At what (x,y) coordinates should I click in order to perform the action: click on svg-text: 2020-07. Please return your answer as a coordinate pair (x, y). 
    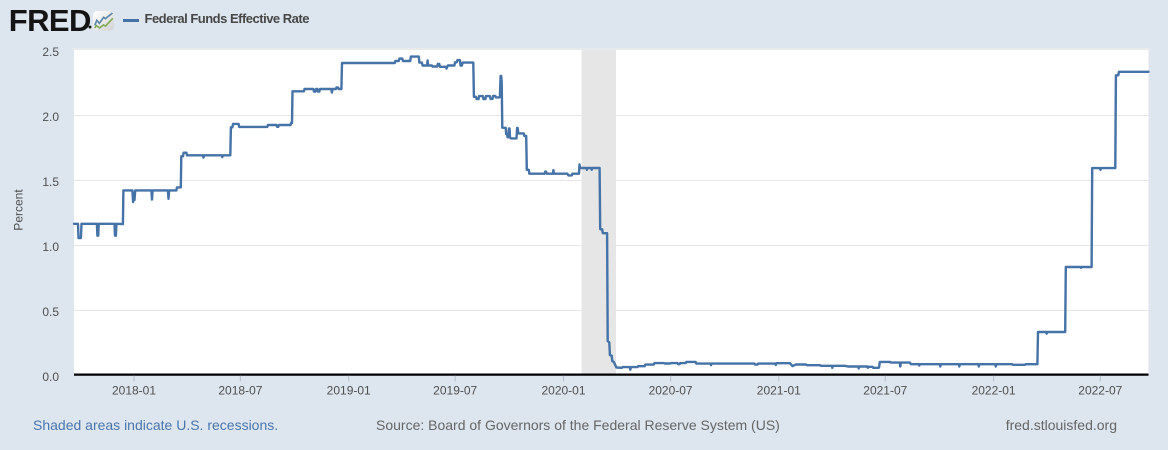
    Looking at the image, I should click on (671, 391).